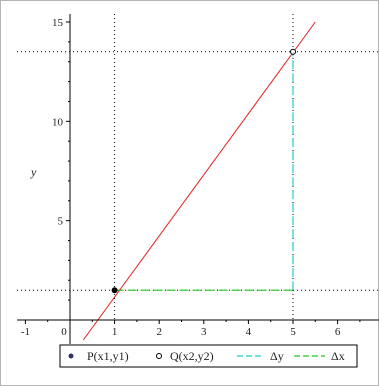  Describe the element at coordinates (108, 356) in the screenshot. I see `legend-label-p: P(x1,y1)` at that location.